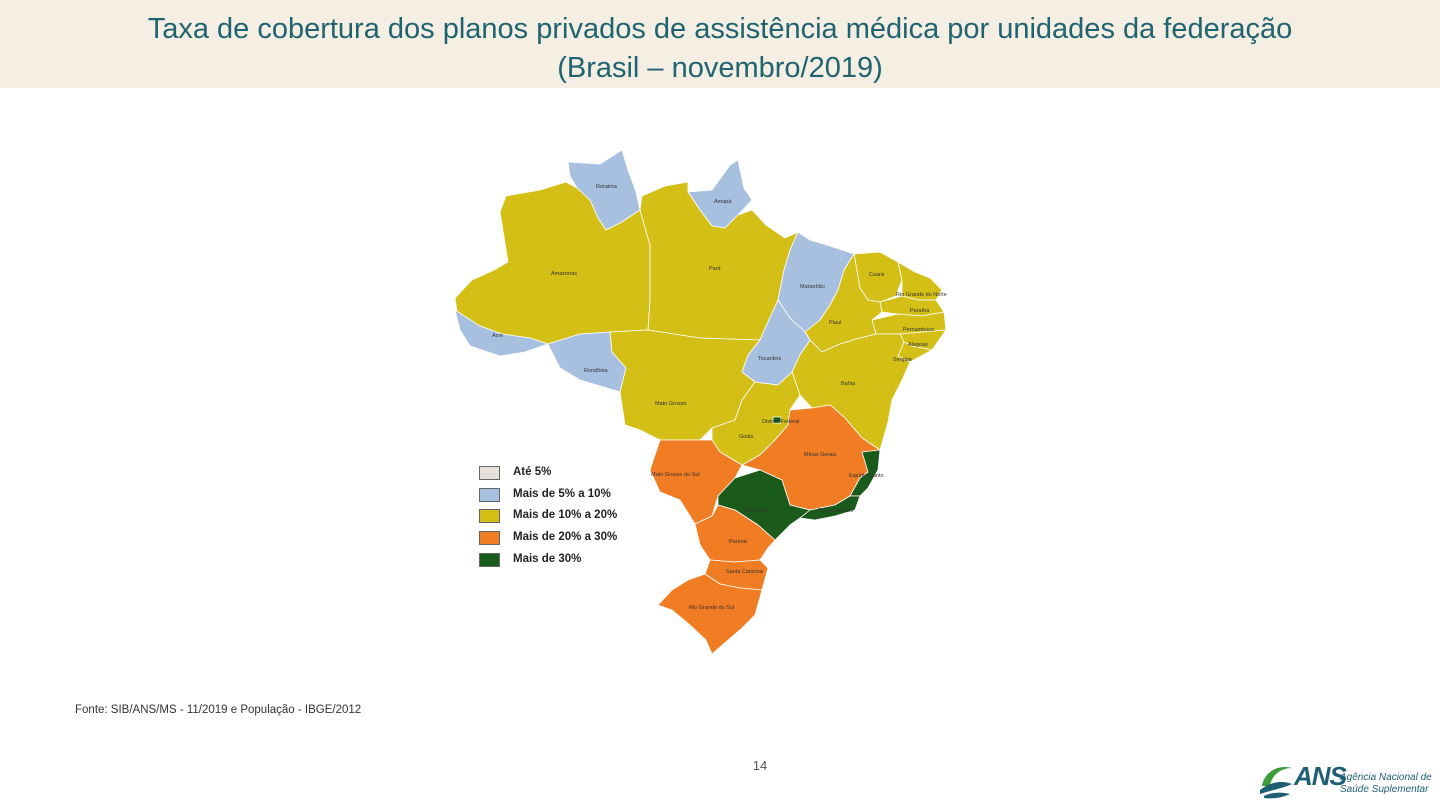  I want to click on logo-text: ANS, so click(1320, 776).